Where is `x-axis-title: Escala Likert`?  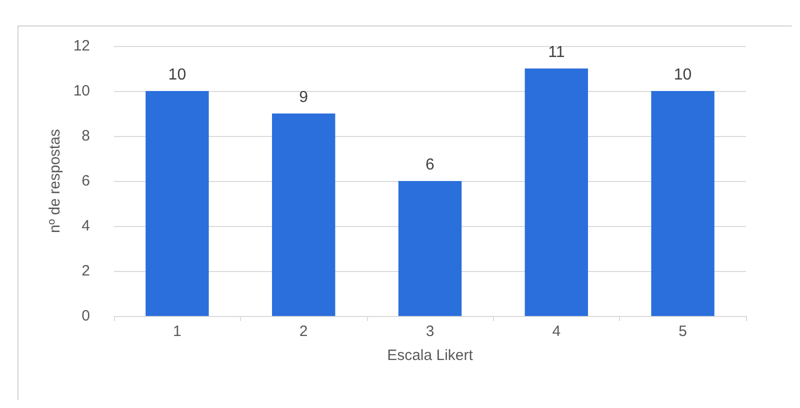 x-axis-title: Escala Likert is located at coordinates (430, 355).